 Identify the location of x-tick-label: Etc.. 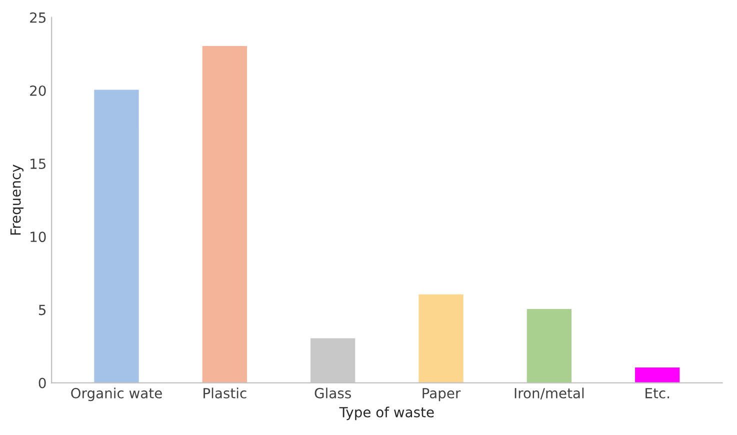
(657, 393).